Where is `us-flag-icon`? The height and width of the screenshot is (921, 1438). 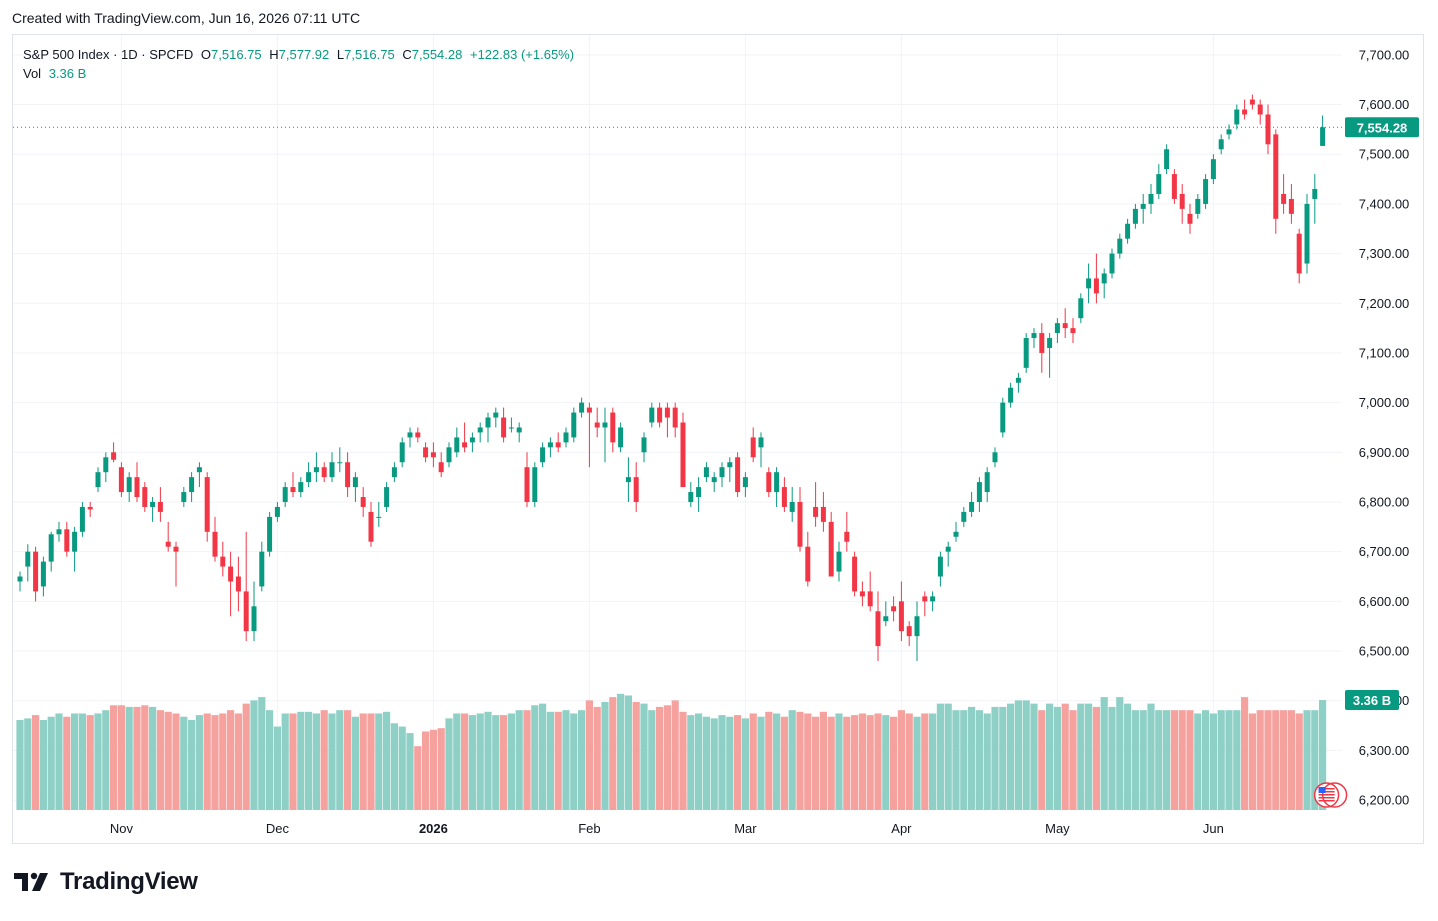 us-flag-icon is located at coordinates (1330, 795).